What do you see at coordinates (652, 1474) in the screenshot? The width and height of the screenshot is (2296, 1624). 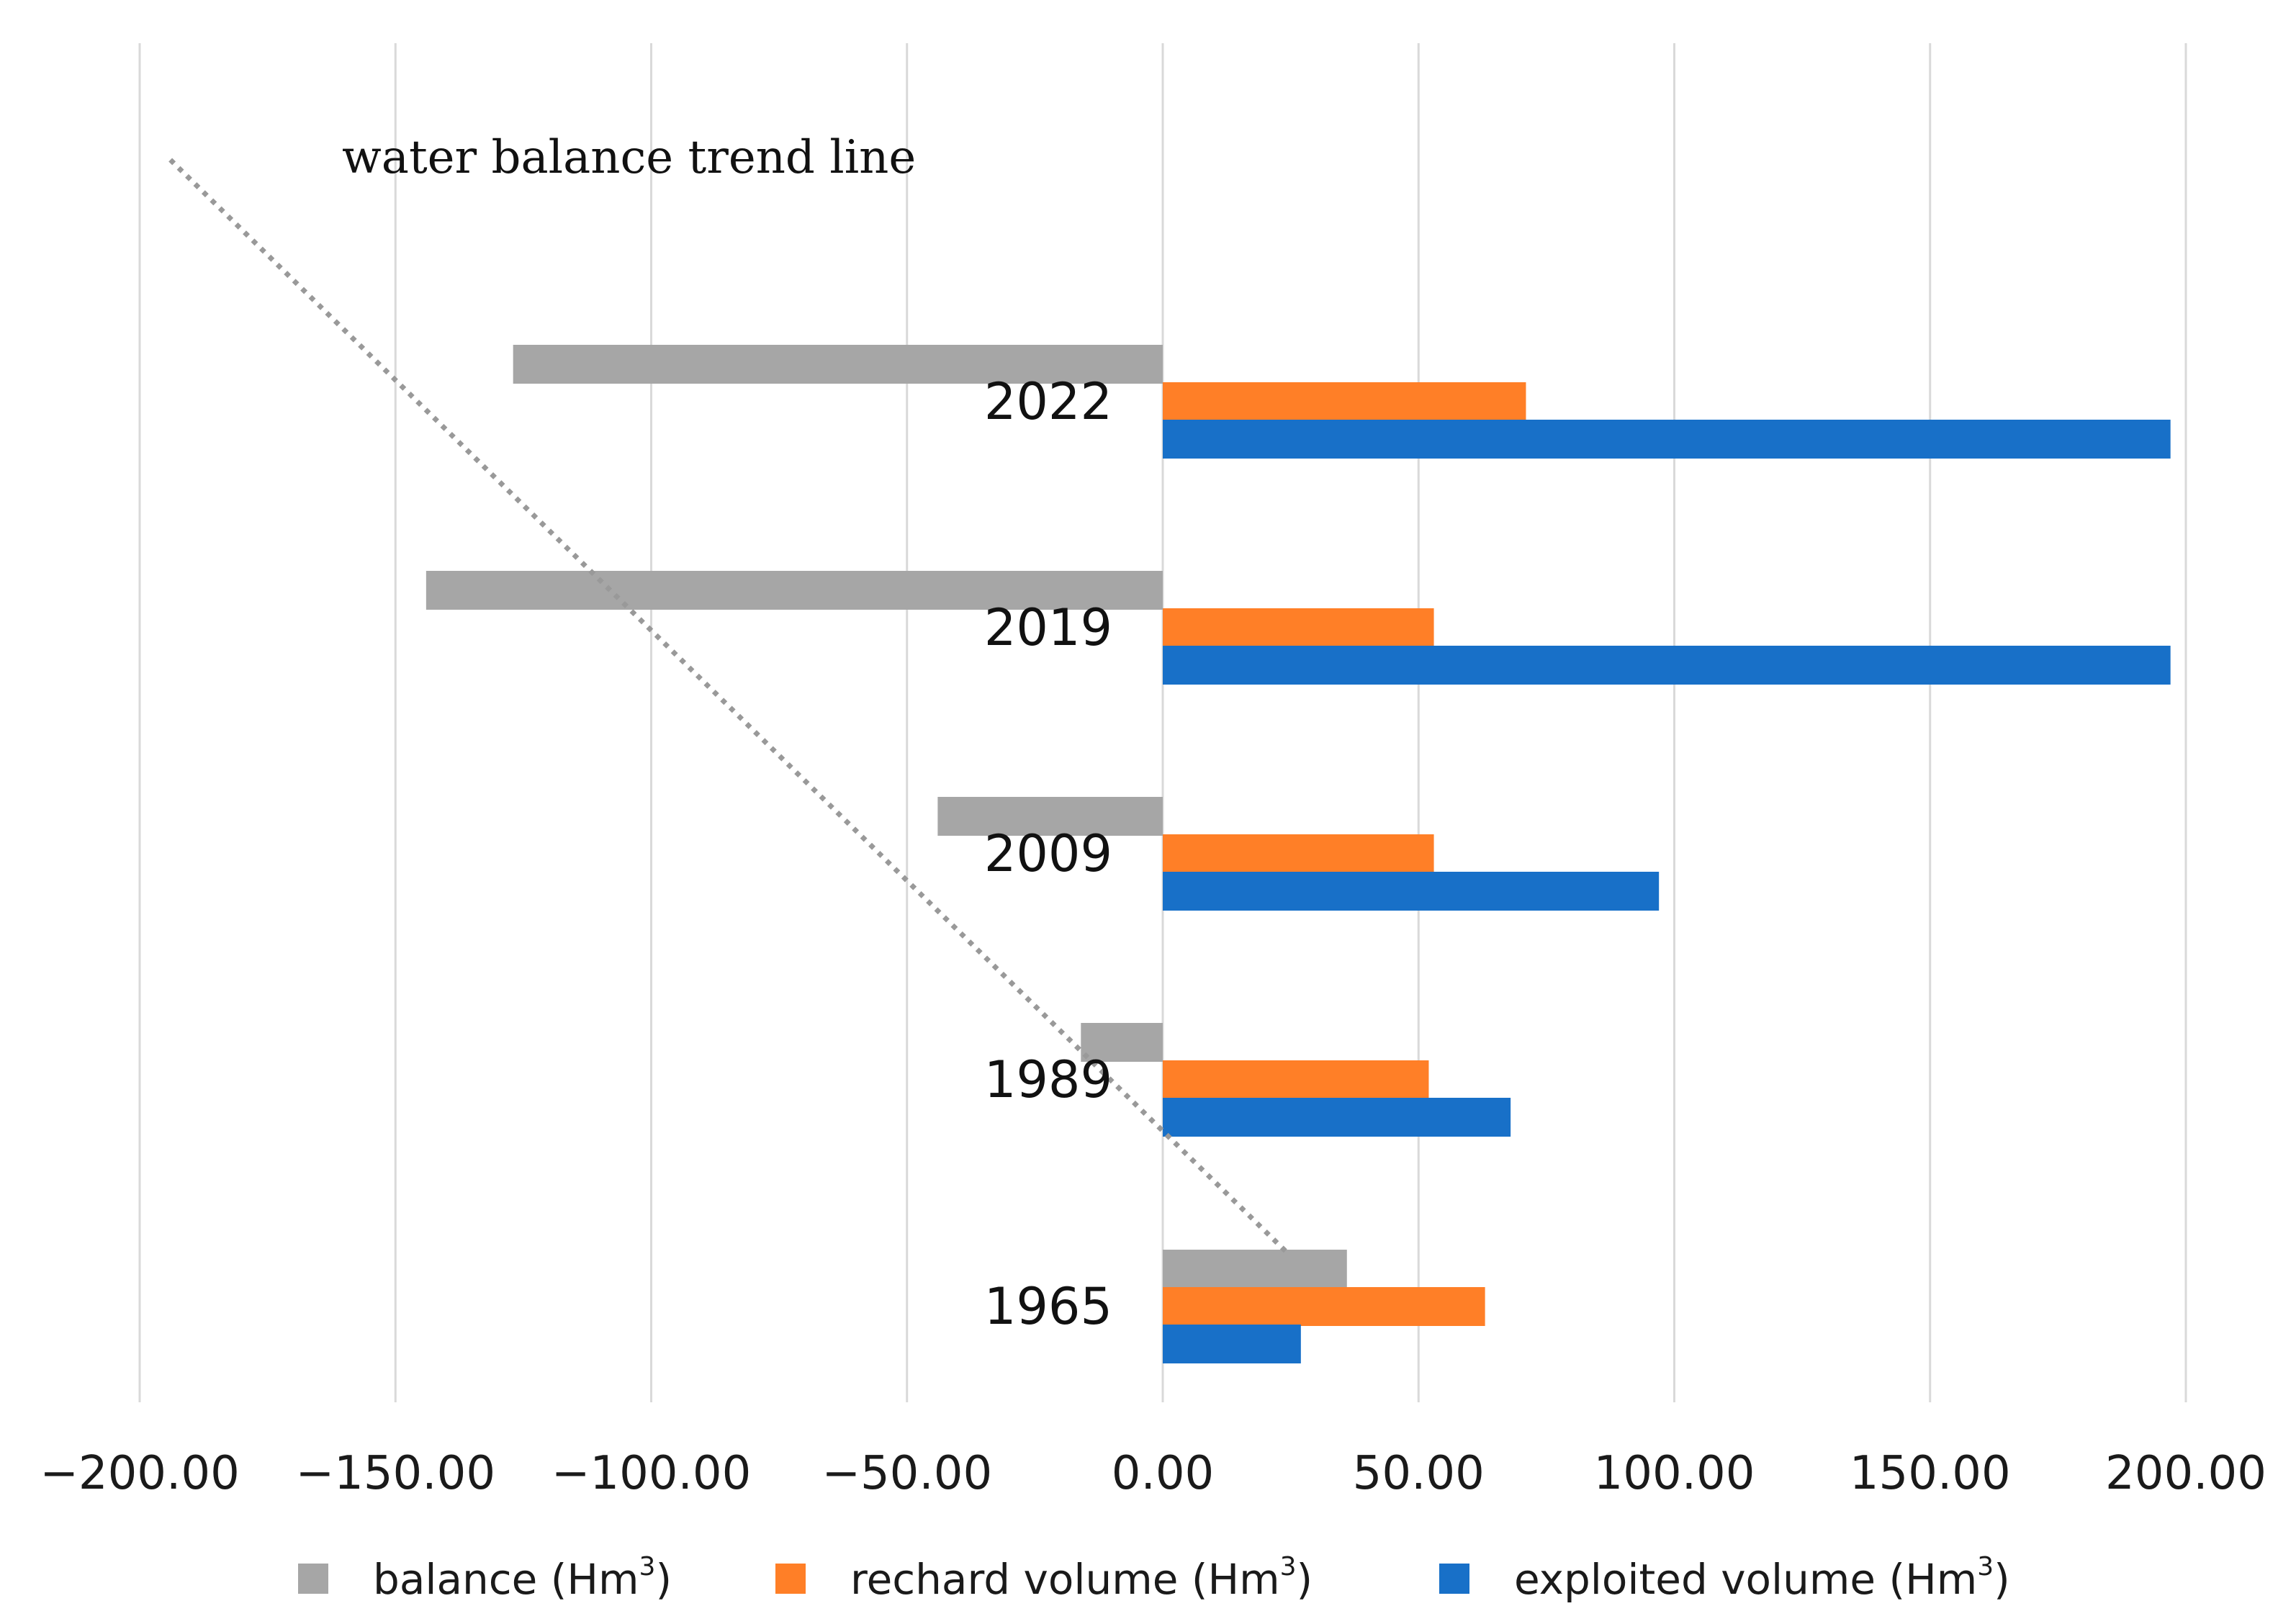 I see `x-tick-label-2: −100.00` at bounding box center [652, 1474].